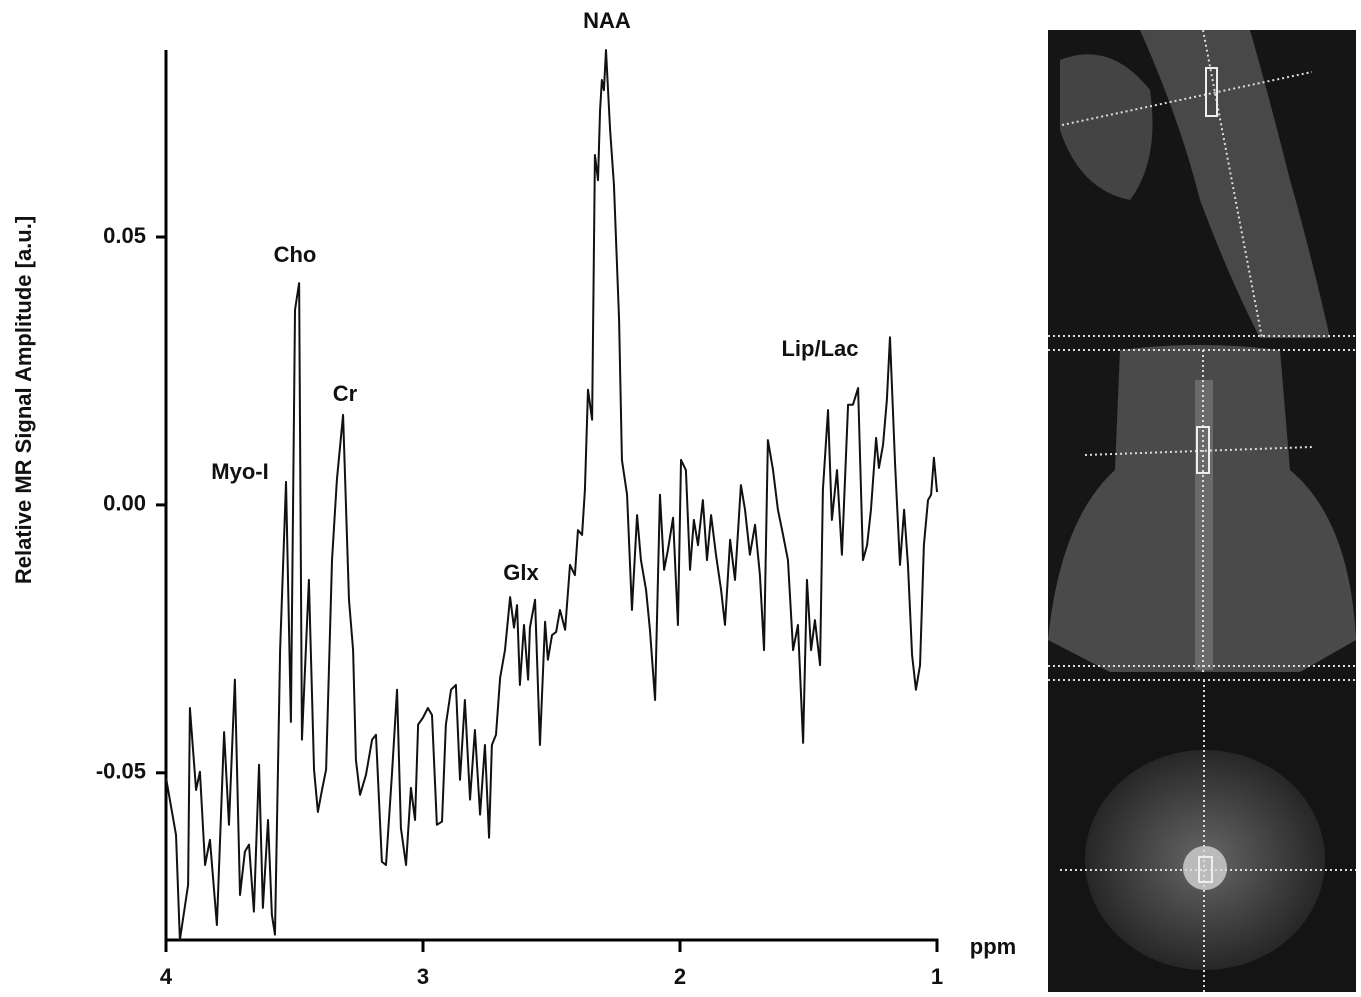 The width and height of the screenshot is (1361, 997). I want to click on y-axis-label: Relative MR Signal Amplitude [a.u.], so click(23, 400).